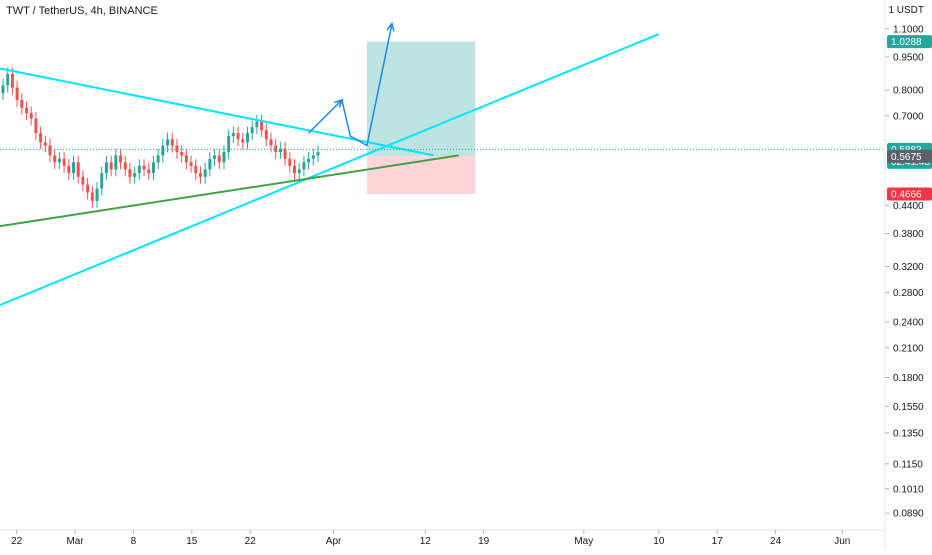 Image resolution: width=932 pixels, height=555 pixels. Describe the element at coordinates (908, 378) in the screenshot. I see `y-tick-label: 0.1800` at that location.